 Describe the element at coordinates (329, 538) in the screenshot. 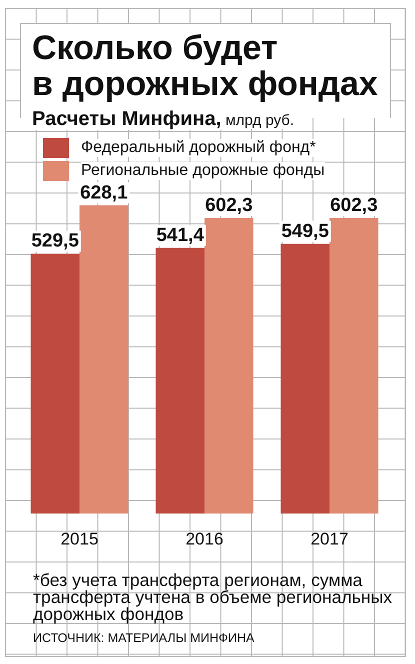

I see `x-tick-label: 2017` at that location.